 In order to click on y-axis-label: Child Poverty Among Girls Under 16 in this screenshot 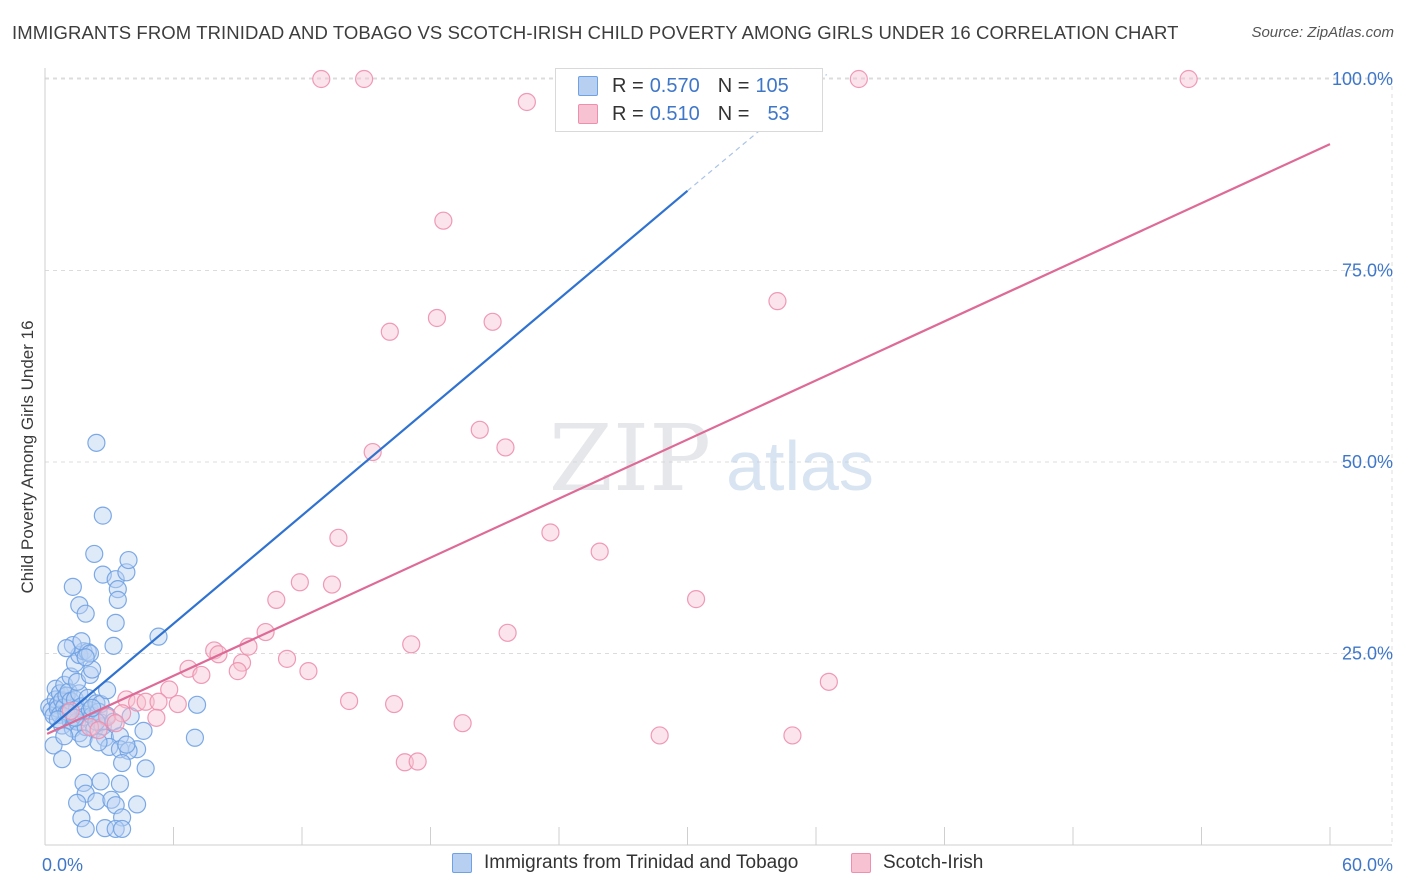, I will do `click(27, 457)`.